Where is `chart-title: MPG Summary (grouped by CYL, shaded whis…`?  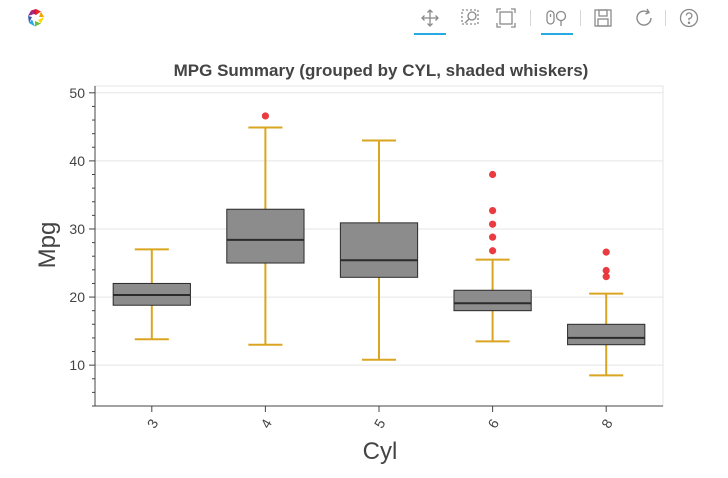 chart-title: MPG Summary (grouped by CYL, shaded whis… is located at coordinates (381, 70).